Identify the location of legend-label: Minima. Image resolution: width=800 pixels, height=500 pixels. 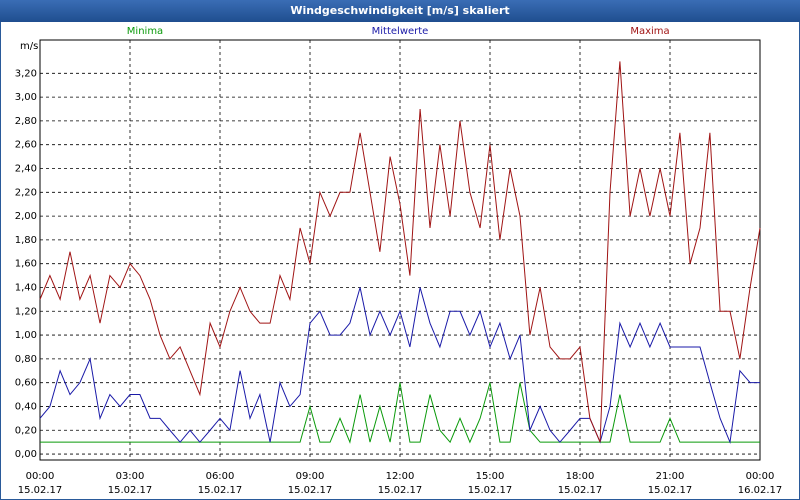
(145, 31).